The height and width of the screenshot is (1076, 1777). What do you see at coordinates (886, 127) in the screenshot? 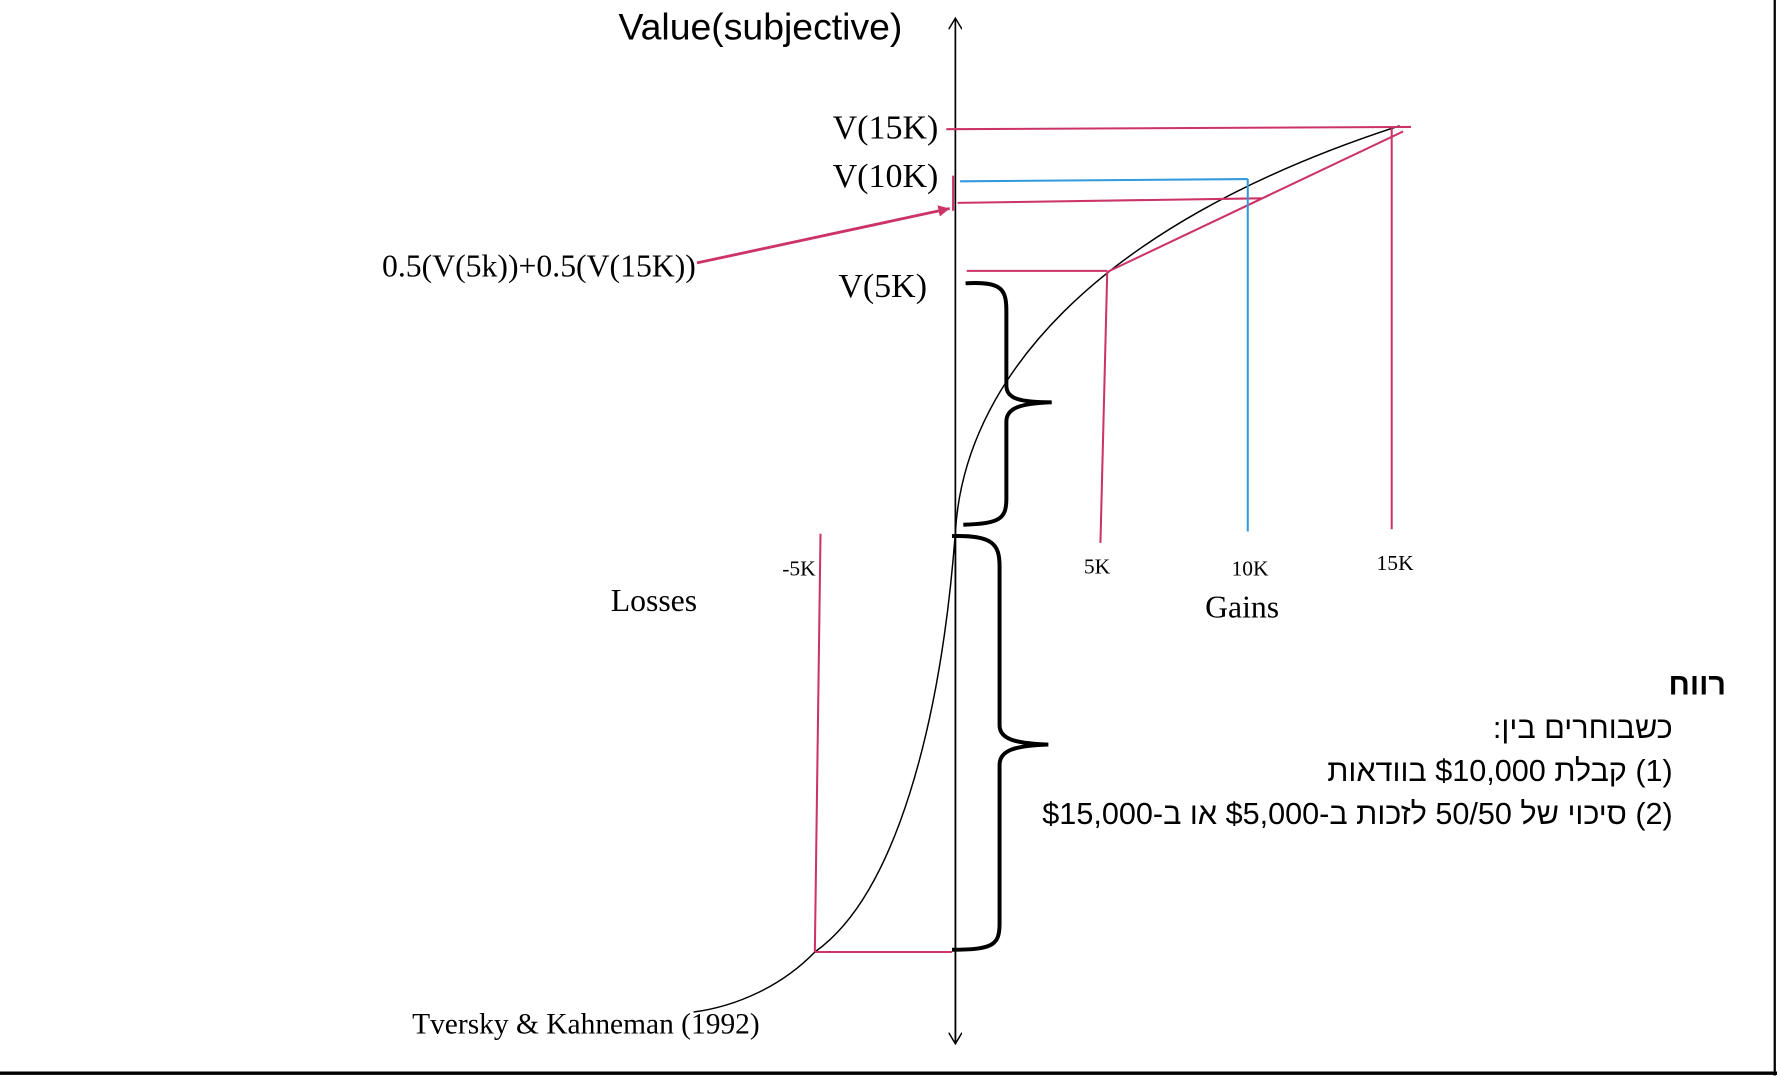
I see `tick-v15k: V(15K)` at bounding box center [886, 127].